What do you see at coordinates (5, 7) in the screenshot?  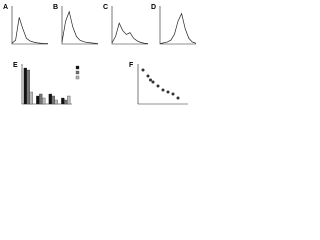 I see `panel-label: A` at bounding box center [5, 7].